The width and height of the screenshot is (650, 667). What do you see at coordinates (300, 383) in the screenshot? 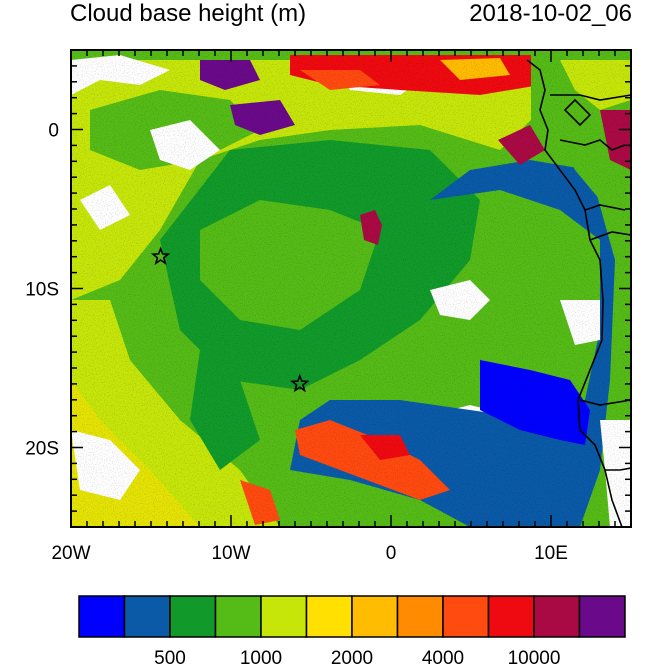
I see `site-star-south-icon` at bounding box center [300, 383].